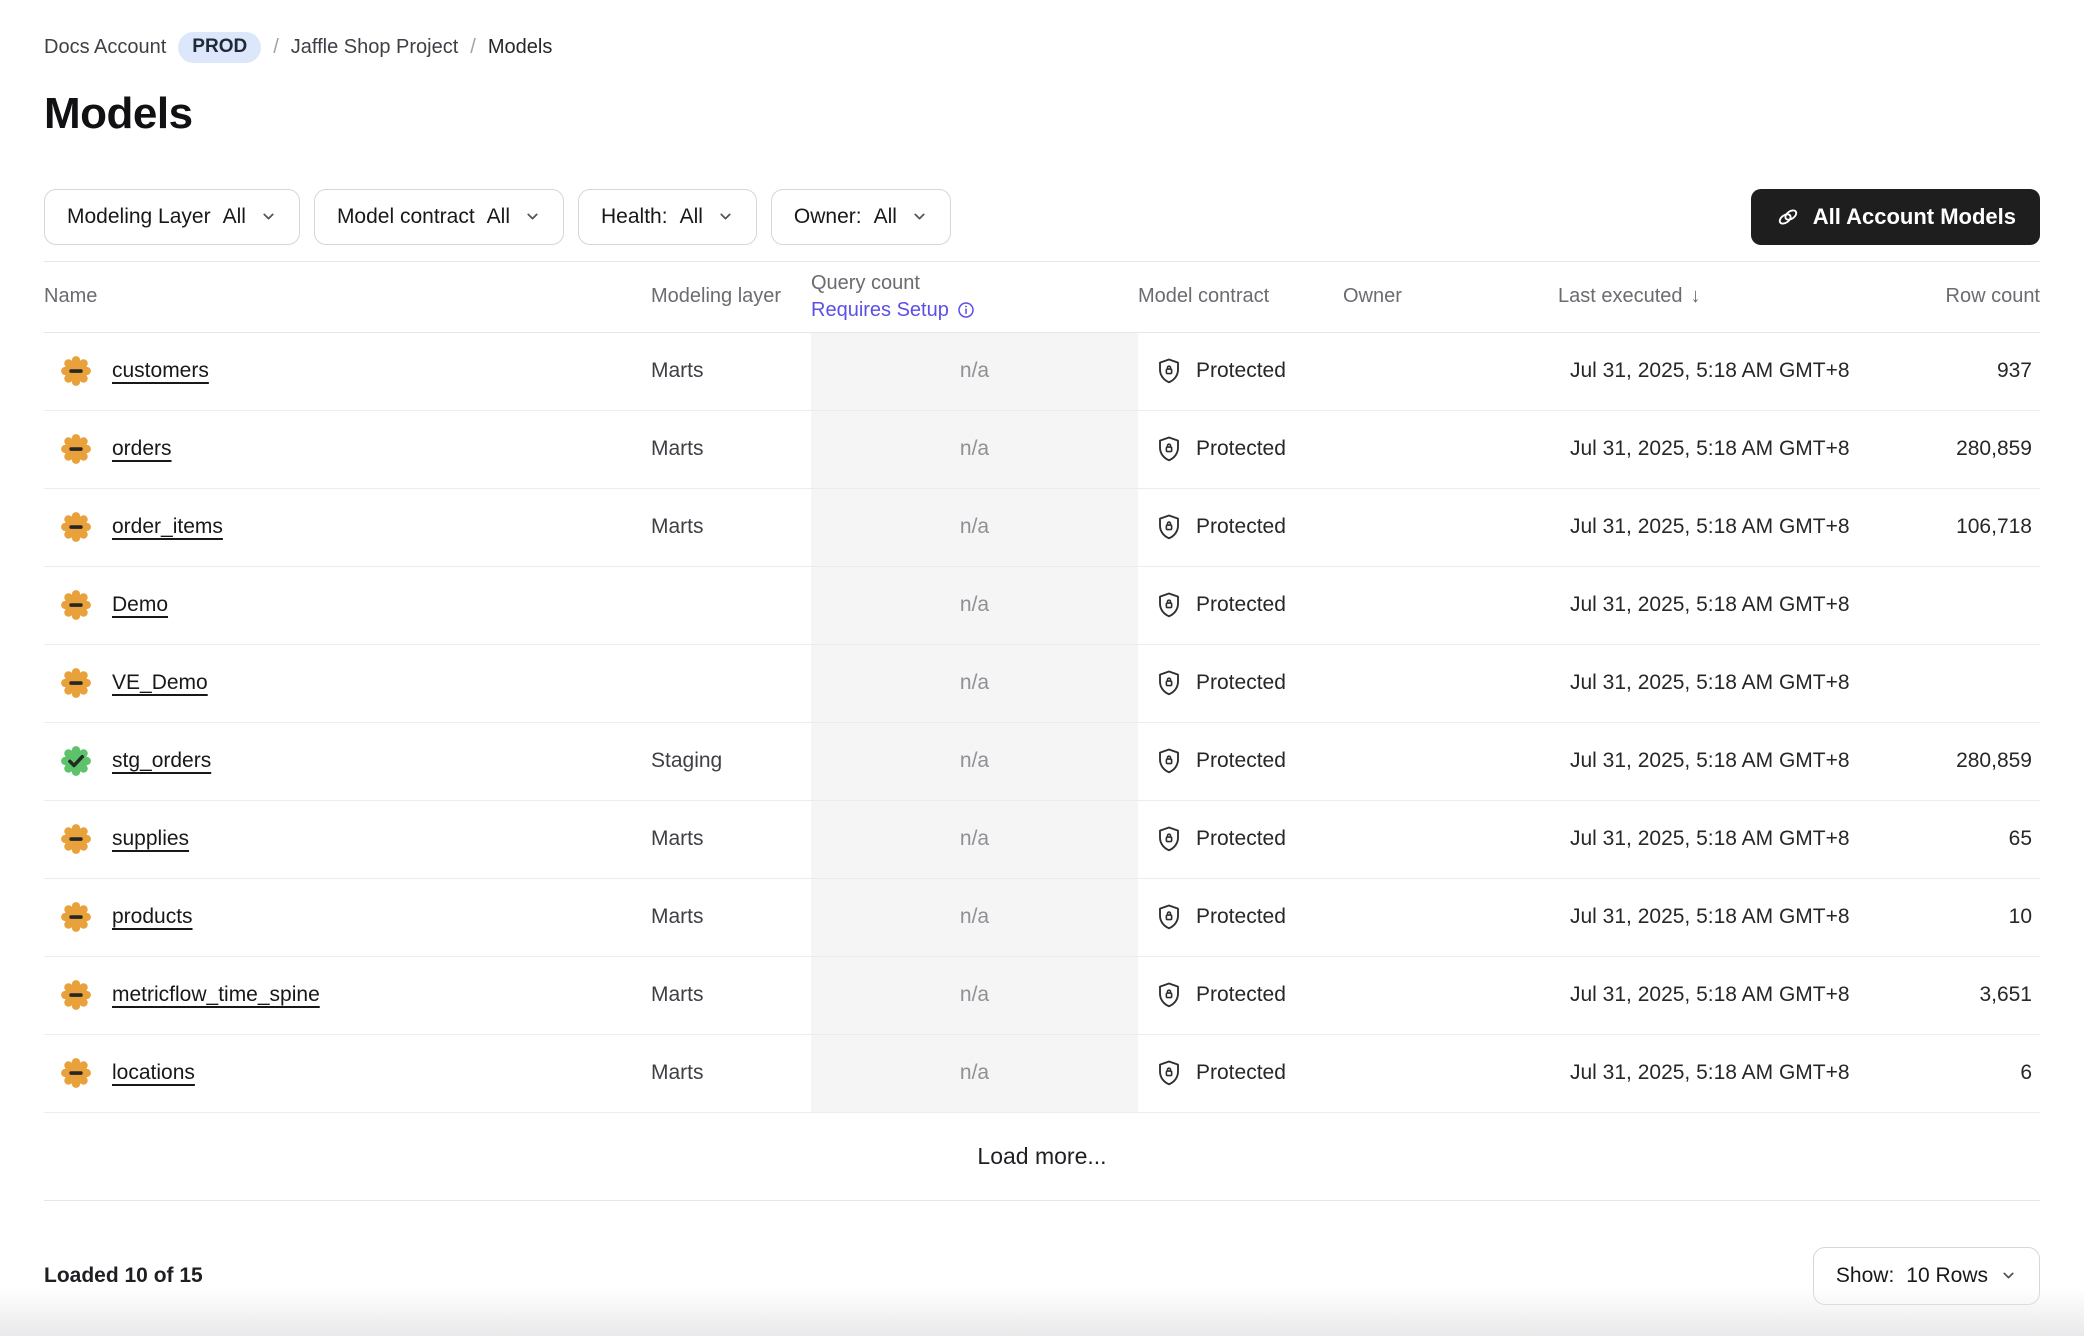 The width and height of the screenshot is (2084, 1336). I want to click on column-header-modeling-layer: Modeling layer, so click(716, 296).